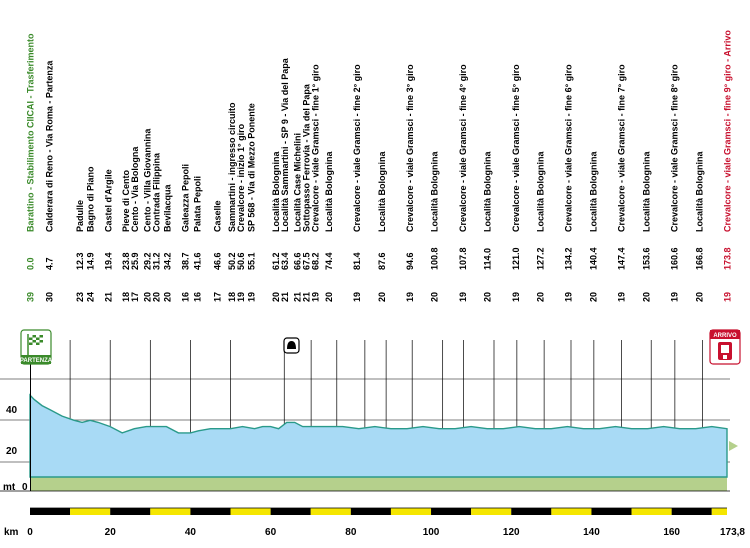 The height and width of the screenshot is (548, 750). What do you see at coordinates (675, 258) in the screenshot?
I see `waypoint-km: 160.6` at bounding box center [675, 258].